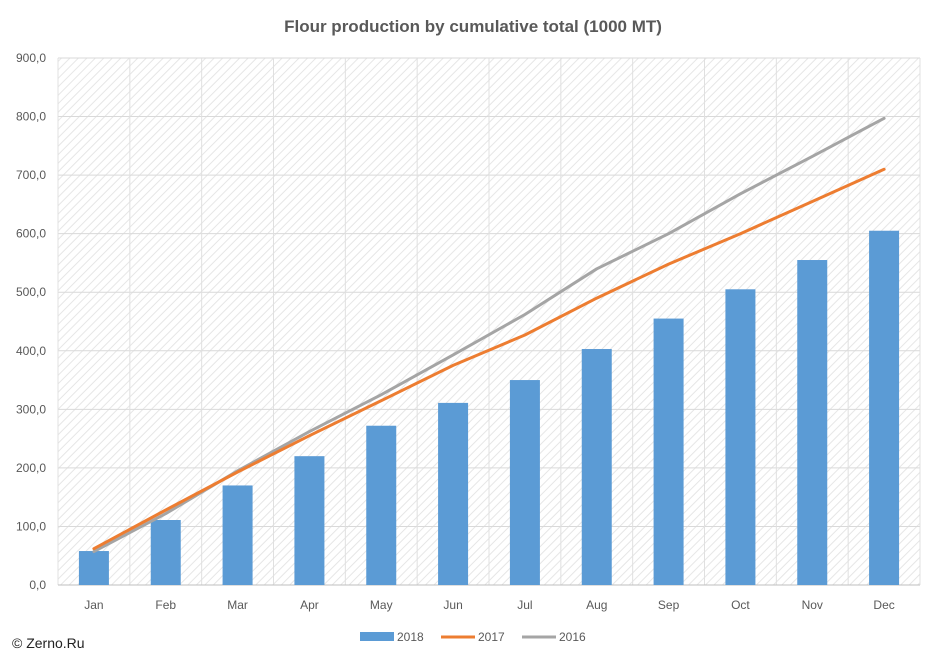  Describe the element at coordinates (93, 605) in the screenshot. I see `x-tick-label-jan: Jan` at that location.